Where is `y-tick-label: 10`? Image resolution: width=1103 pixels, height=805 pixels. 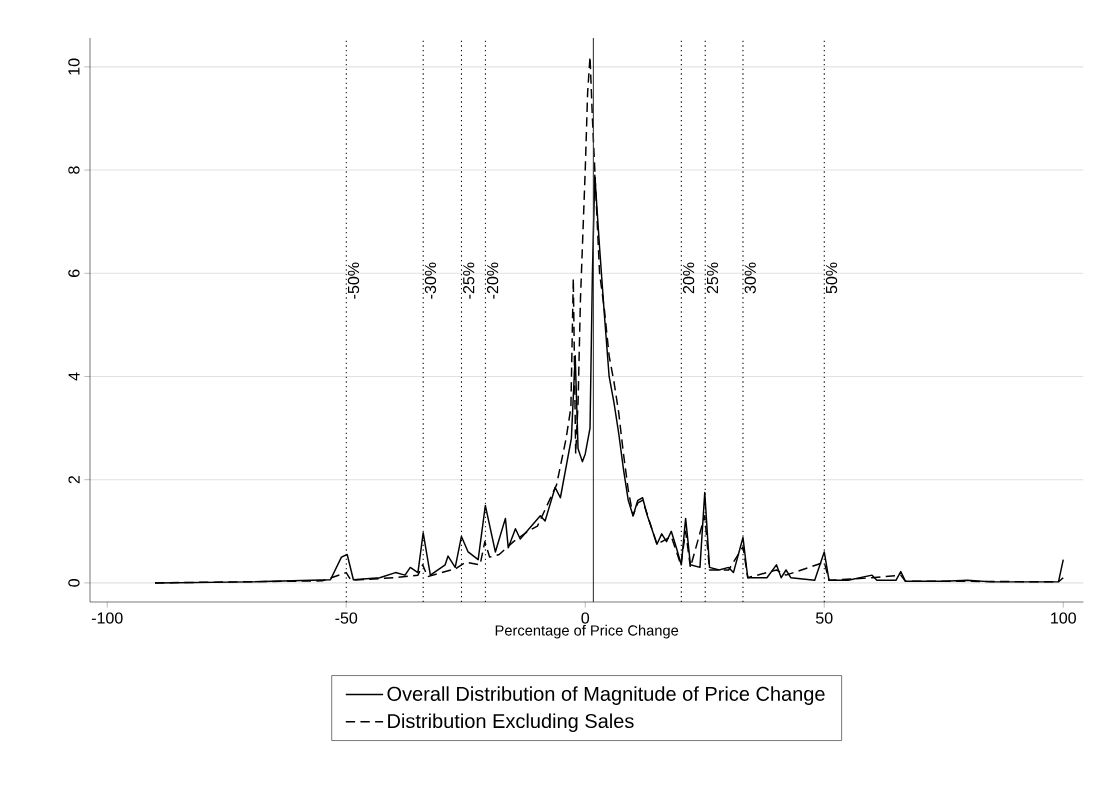
y-tick-label: 10 is located at coordinates (74, 66).